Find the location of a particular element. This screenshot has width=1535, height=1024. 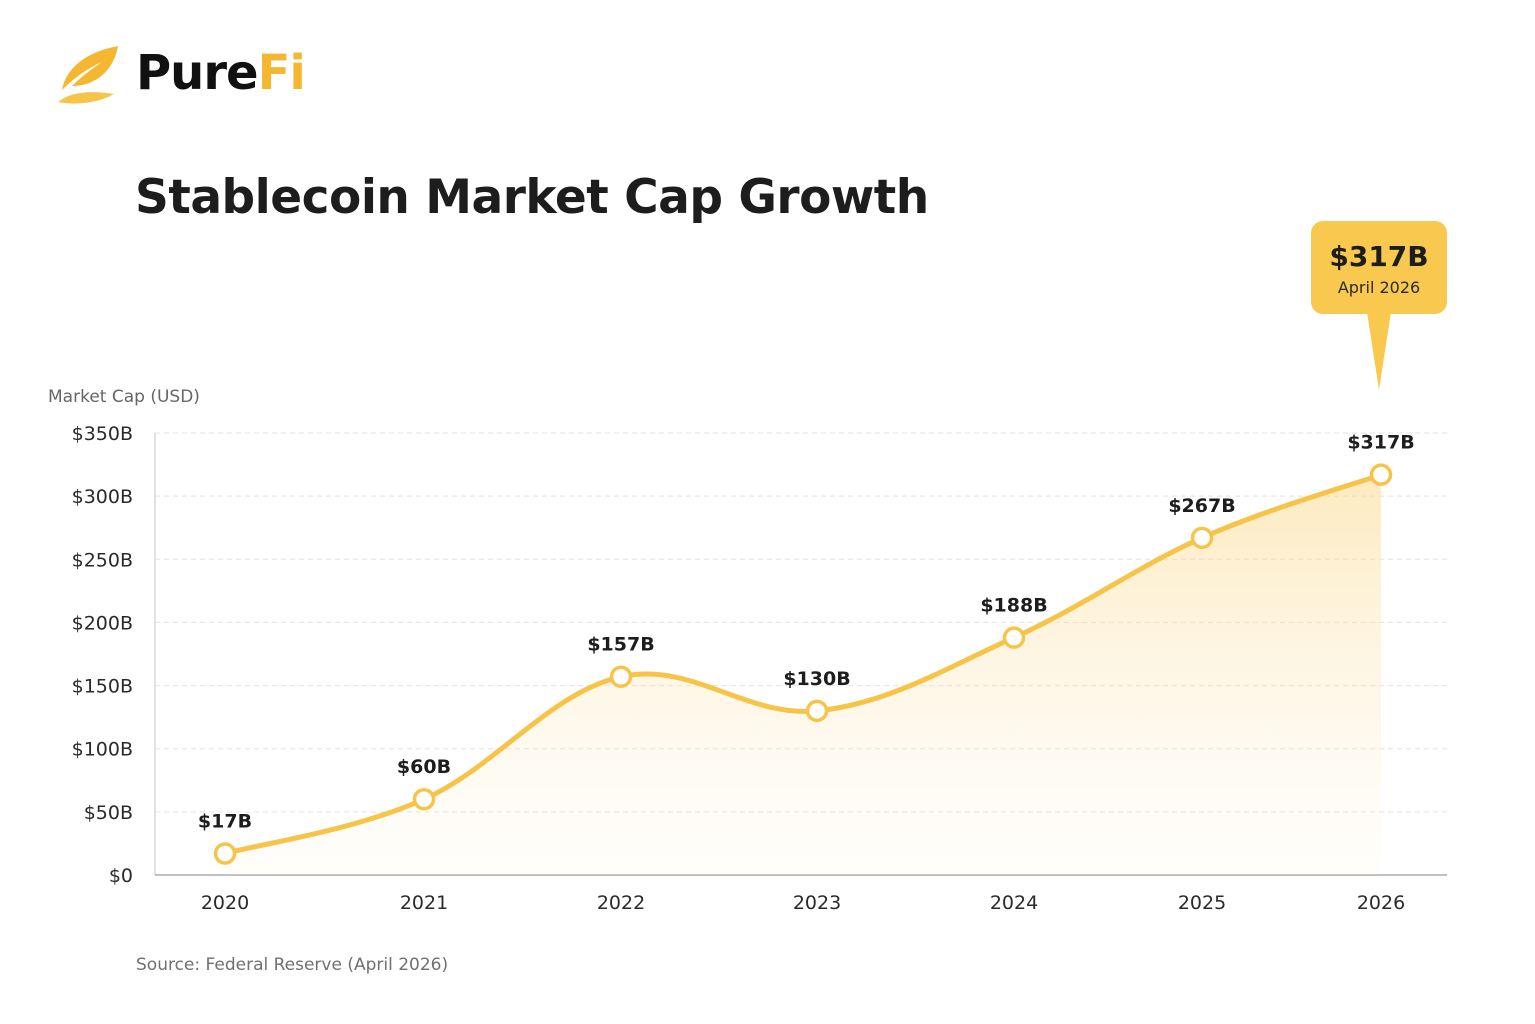

x-tick-label: 2021 is located at coordinates (424, 903).